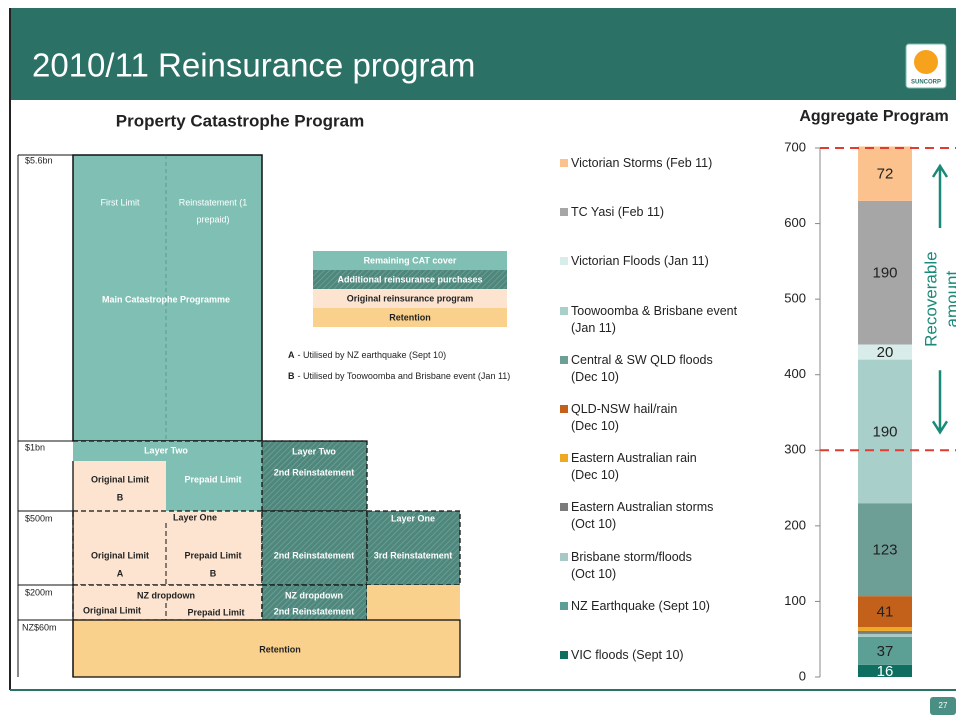  Describe the element at coordinates (291, 376) in the screenshot. I see `note-letter: B` at that location.